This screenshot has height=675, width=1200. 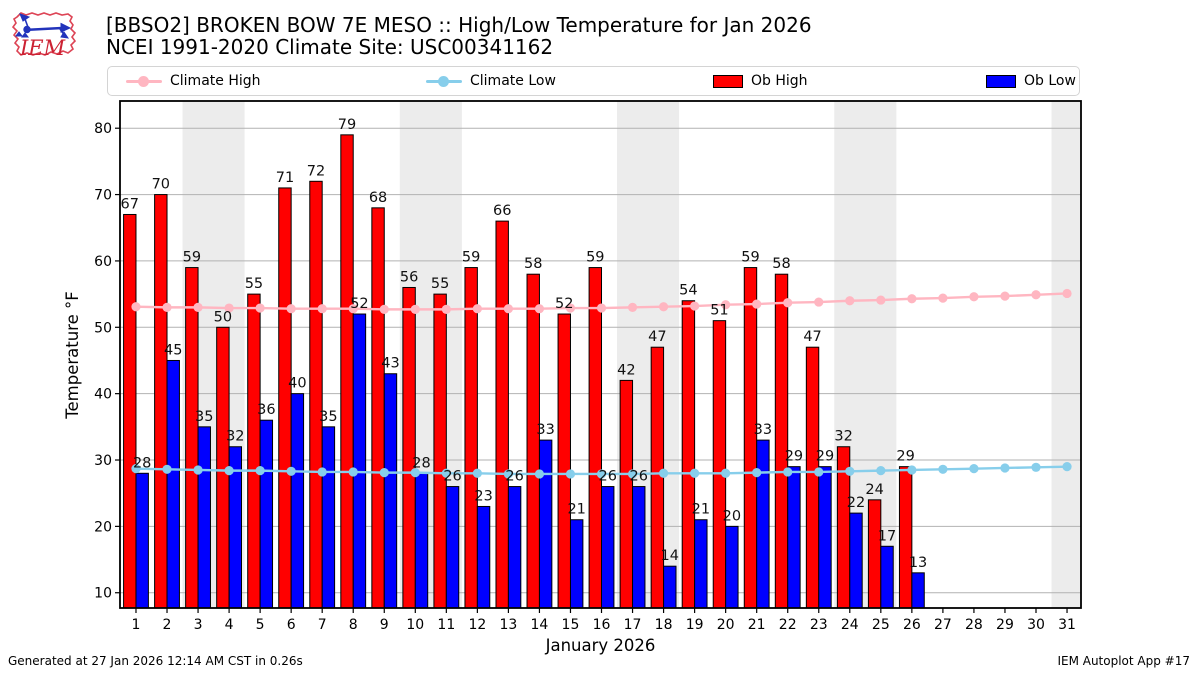 What do you see at coordinates (215, 81) in the screenshot?
I see `legend-label: Climate High` at bounding box center [215, 81].